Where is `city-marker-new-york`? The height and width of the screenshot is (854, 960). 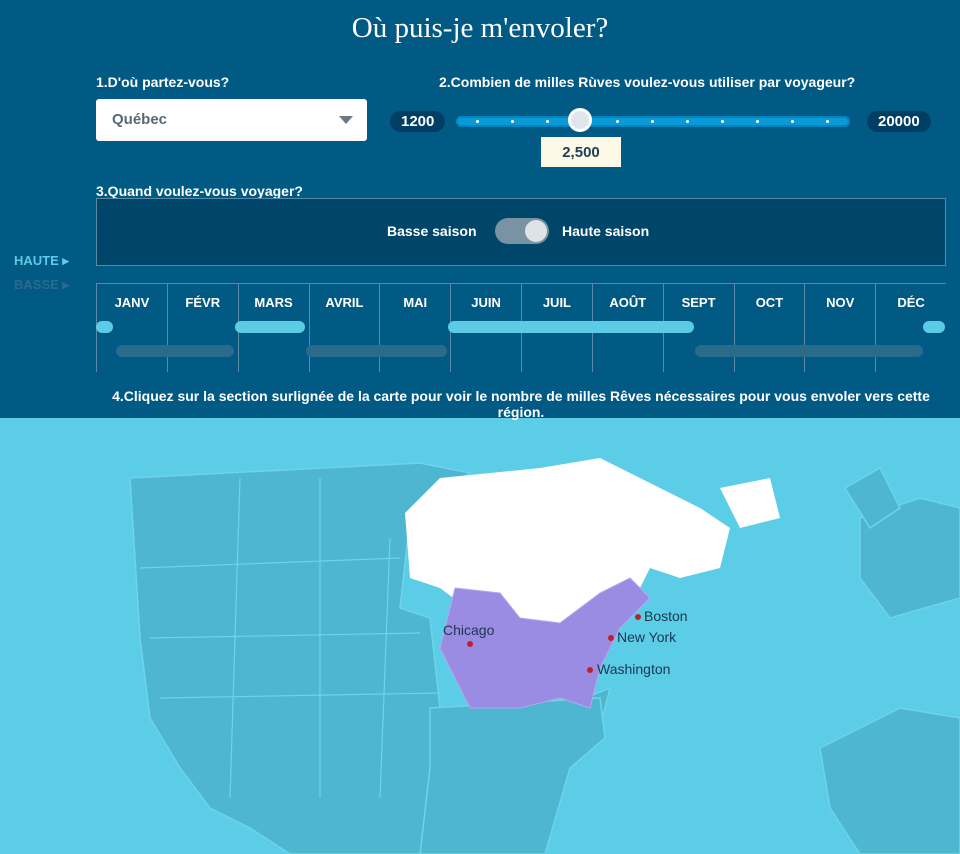
city-marker-new-york is located at coordinates (611, 638).